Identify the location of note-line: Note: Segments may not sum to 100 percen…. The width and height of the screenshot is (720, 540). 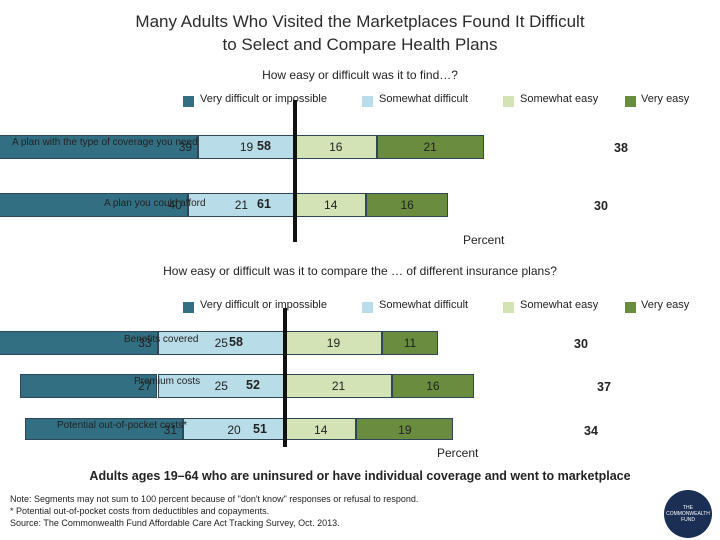
(214, 499).